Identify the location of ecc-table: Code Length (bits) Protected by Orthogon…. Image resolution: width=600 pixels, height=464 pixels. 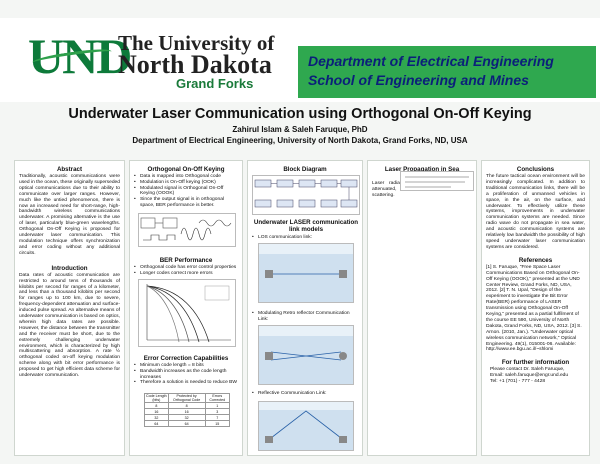
(187, 410).